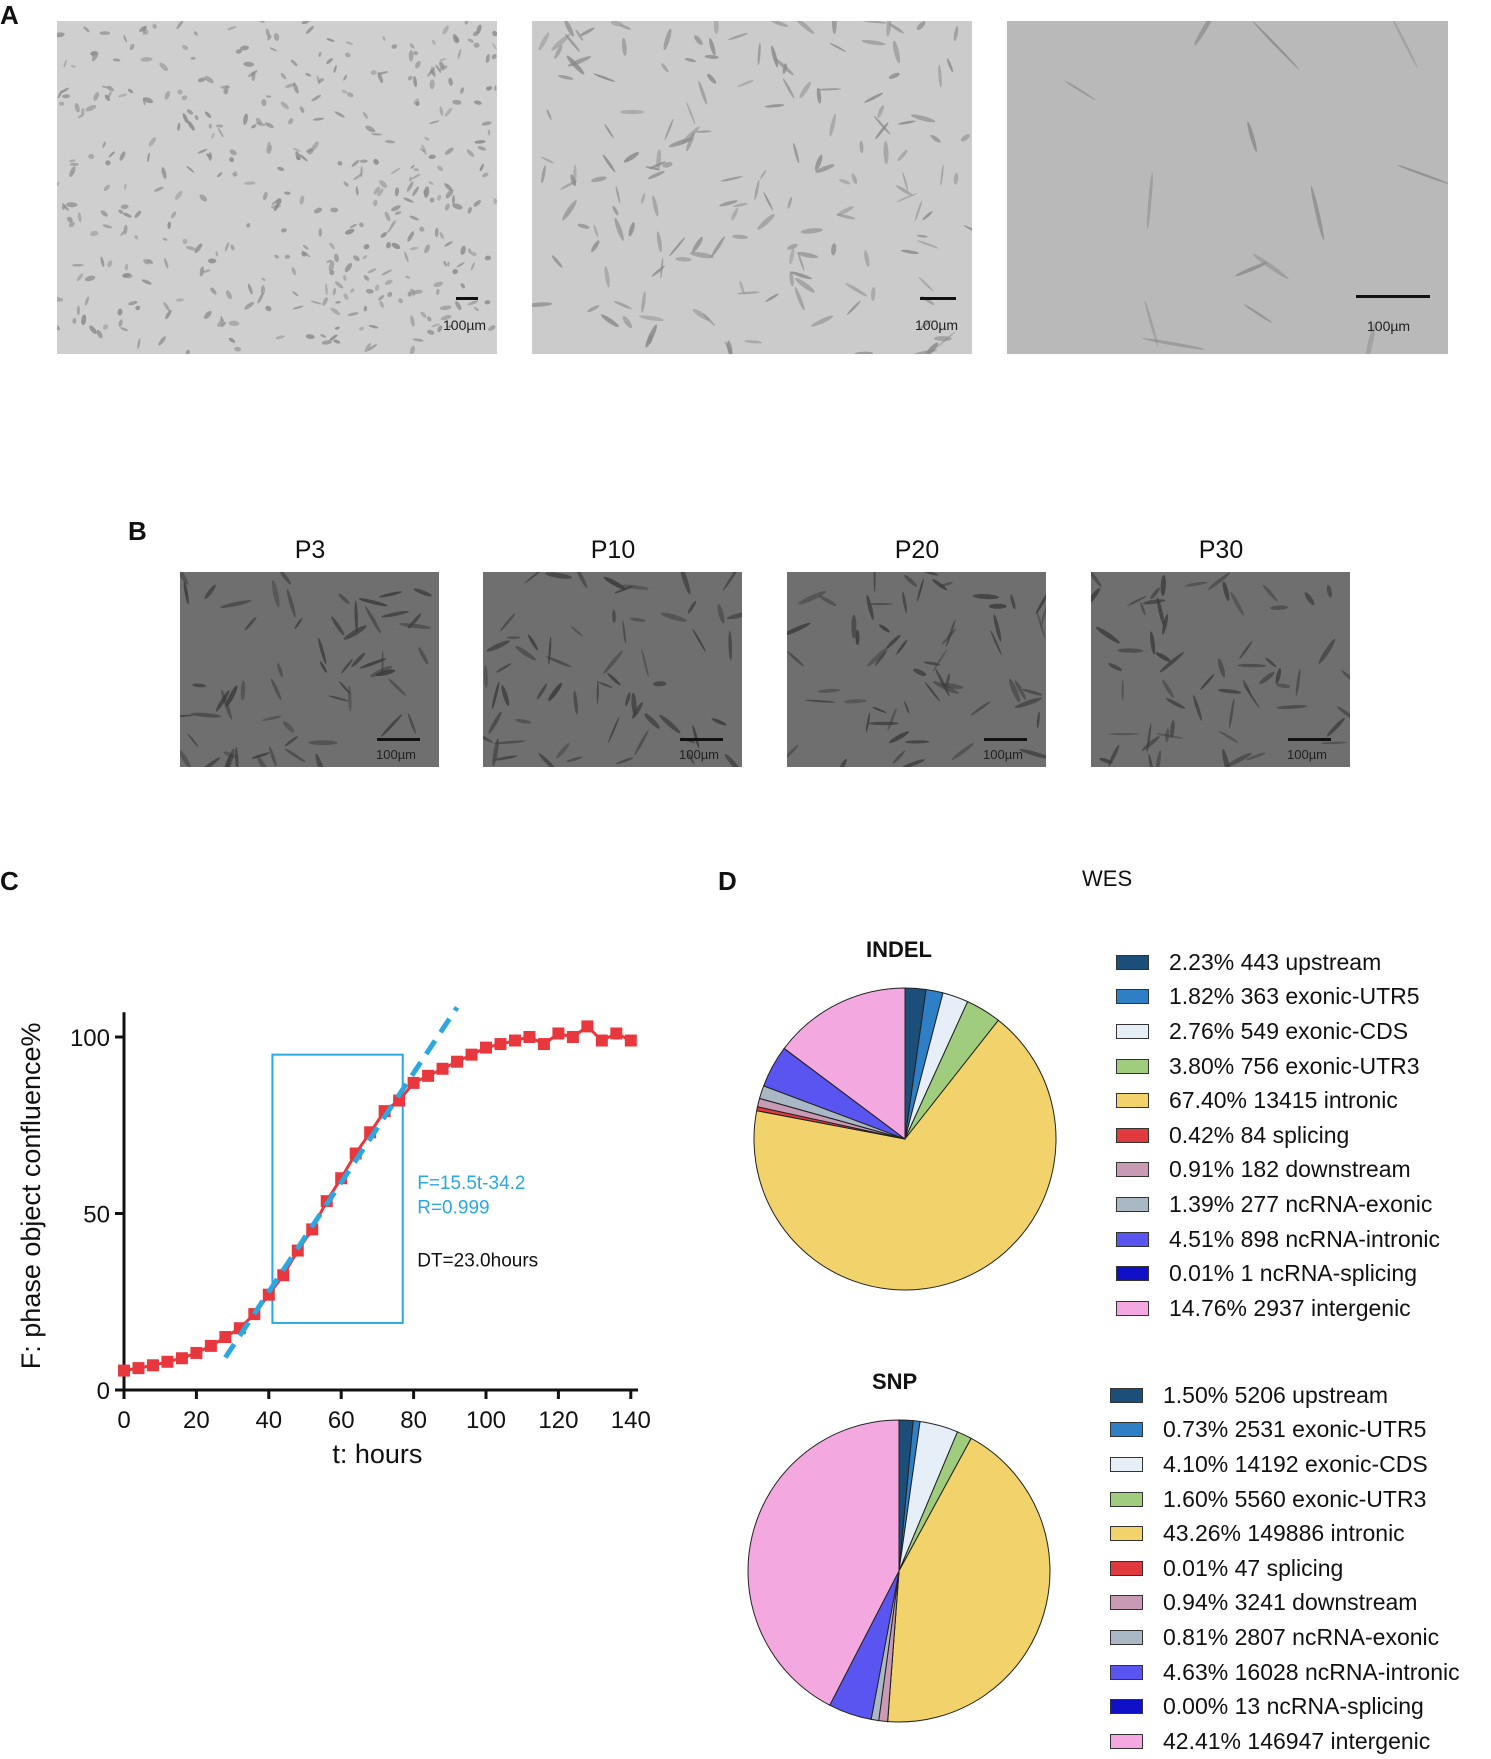 The height and width of the screenshot is (1759, 1491). Describe the element at coordinates (1311, 1671) in the screenshot. I see `legend-label: 4.63% 16028 ncRNA-intronic` at that location.